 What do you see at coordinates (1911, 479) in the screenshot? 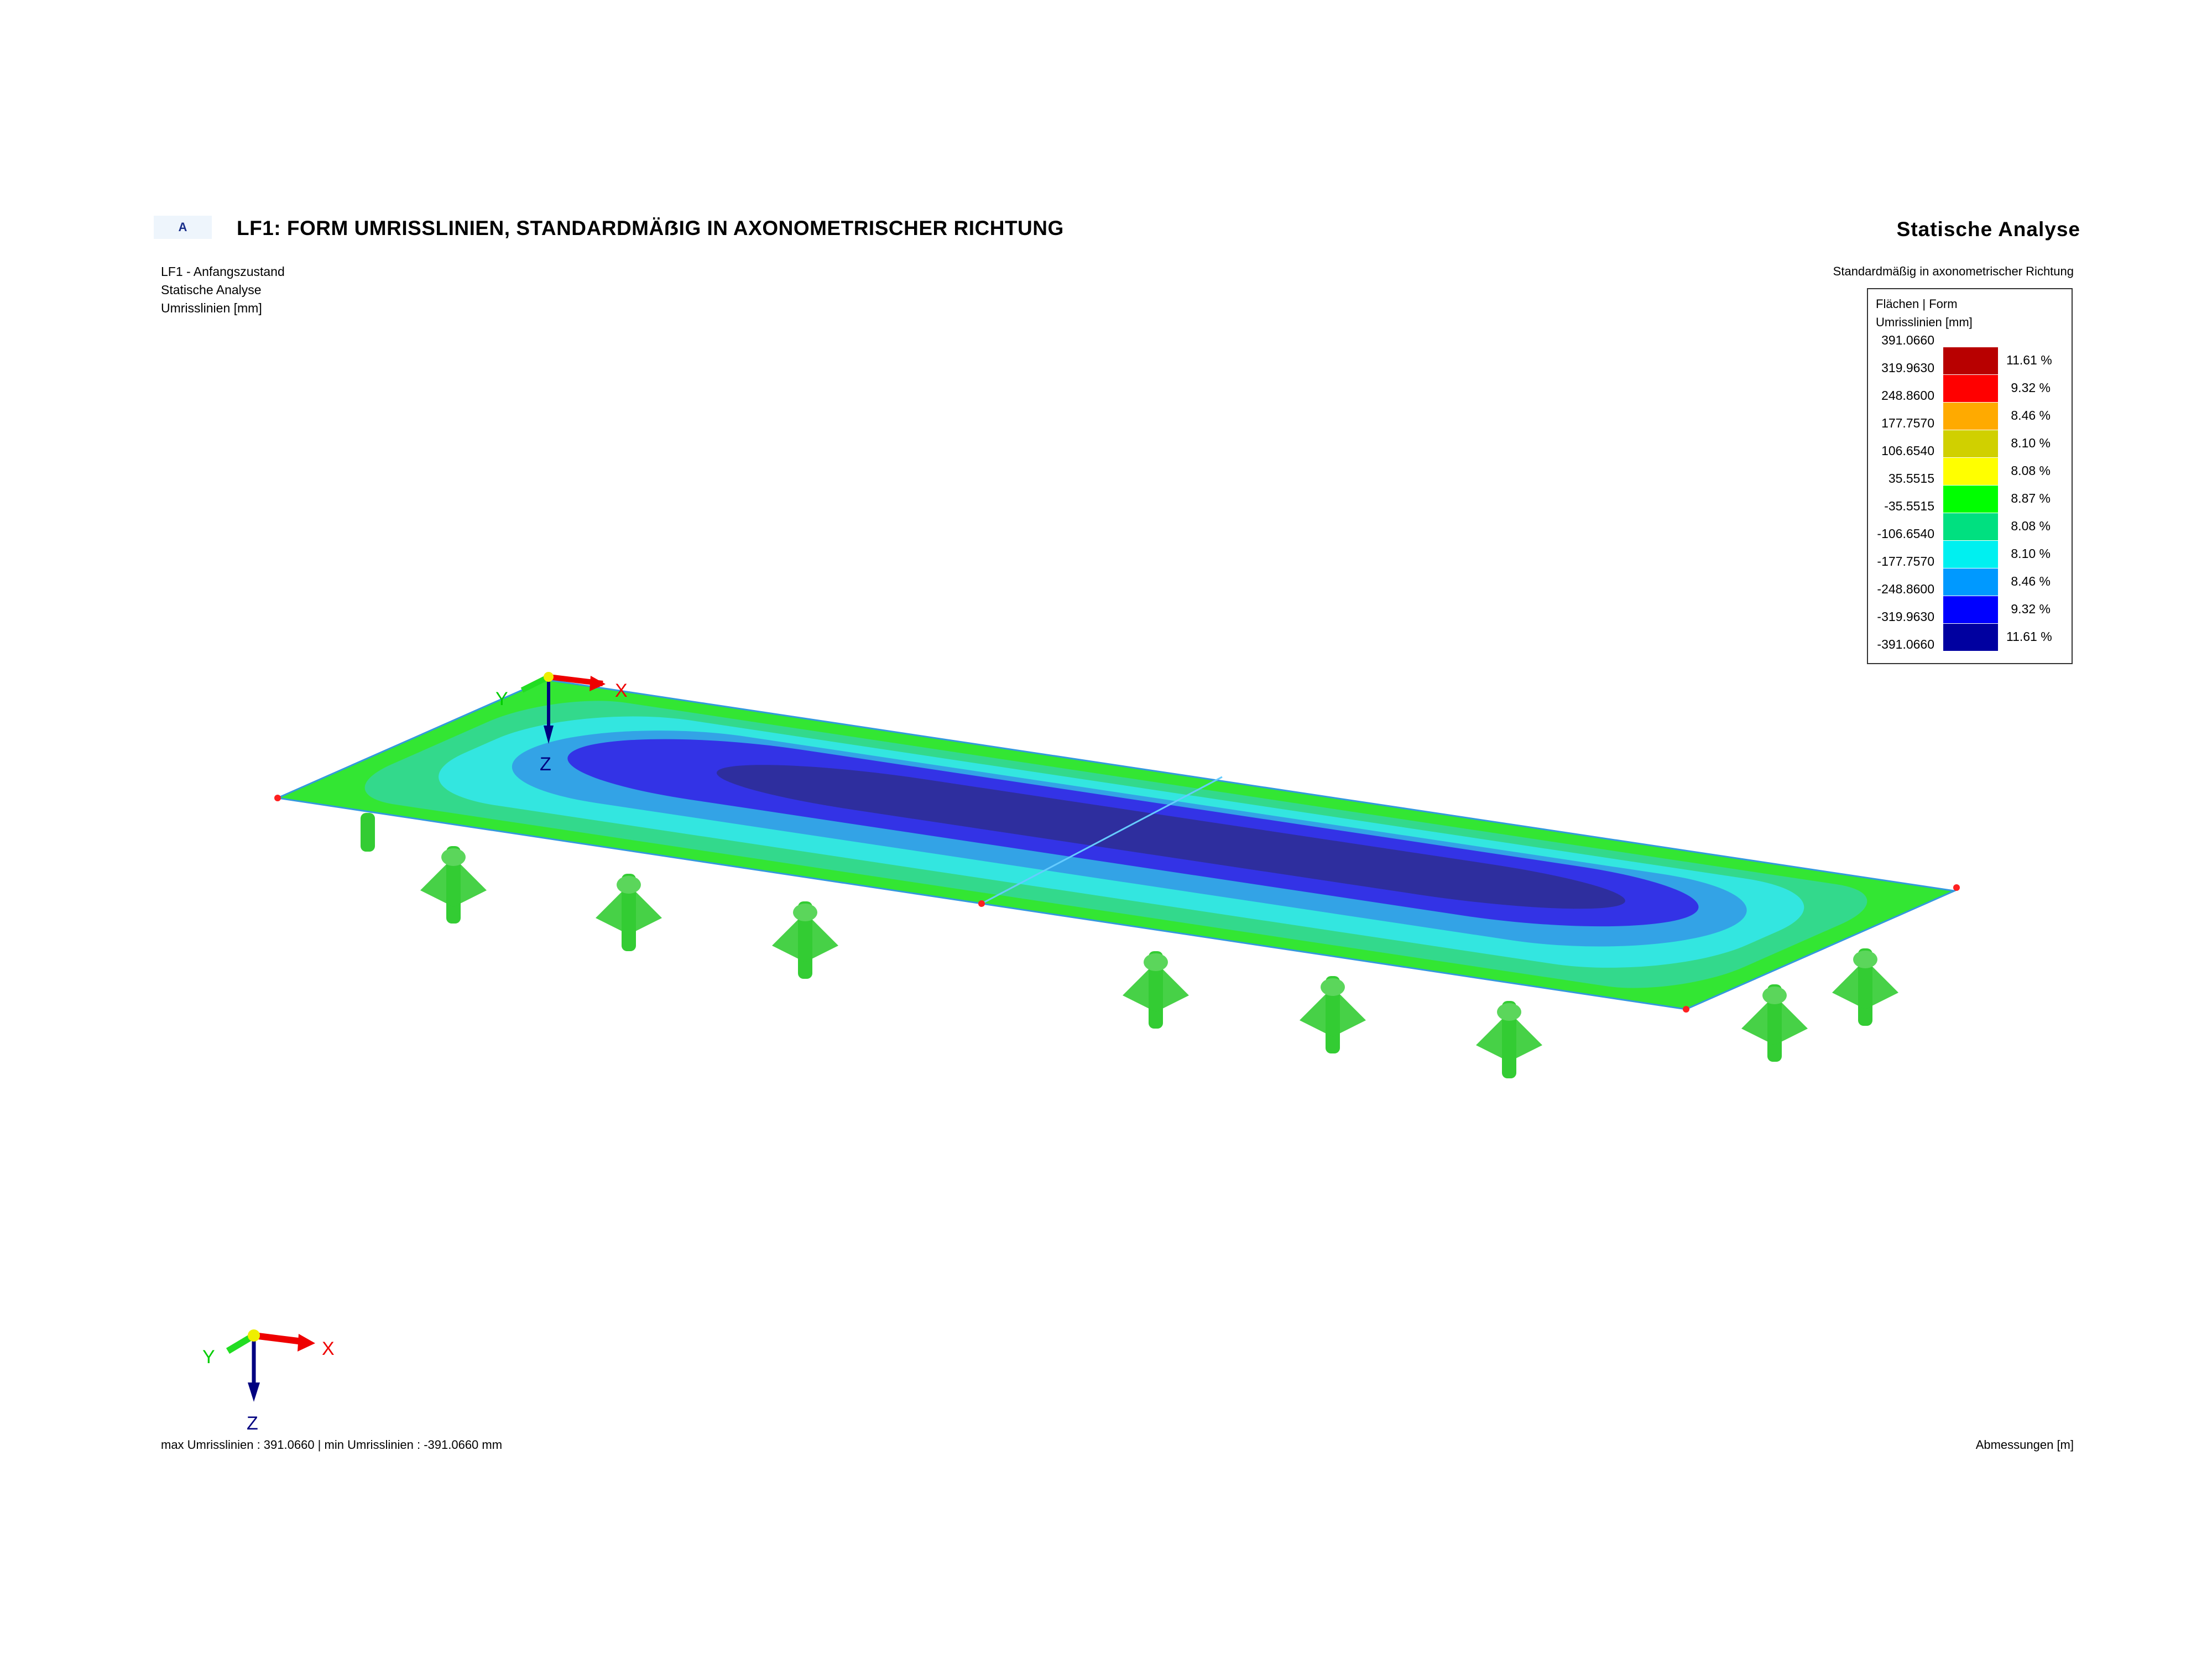
I see `legend-value: 35.5515` at bounding box center [1911, 479].